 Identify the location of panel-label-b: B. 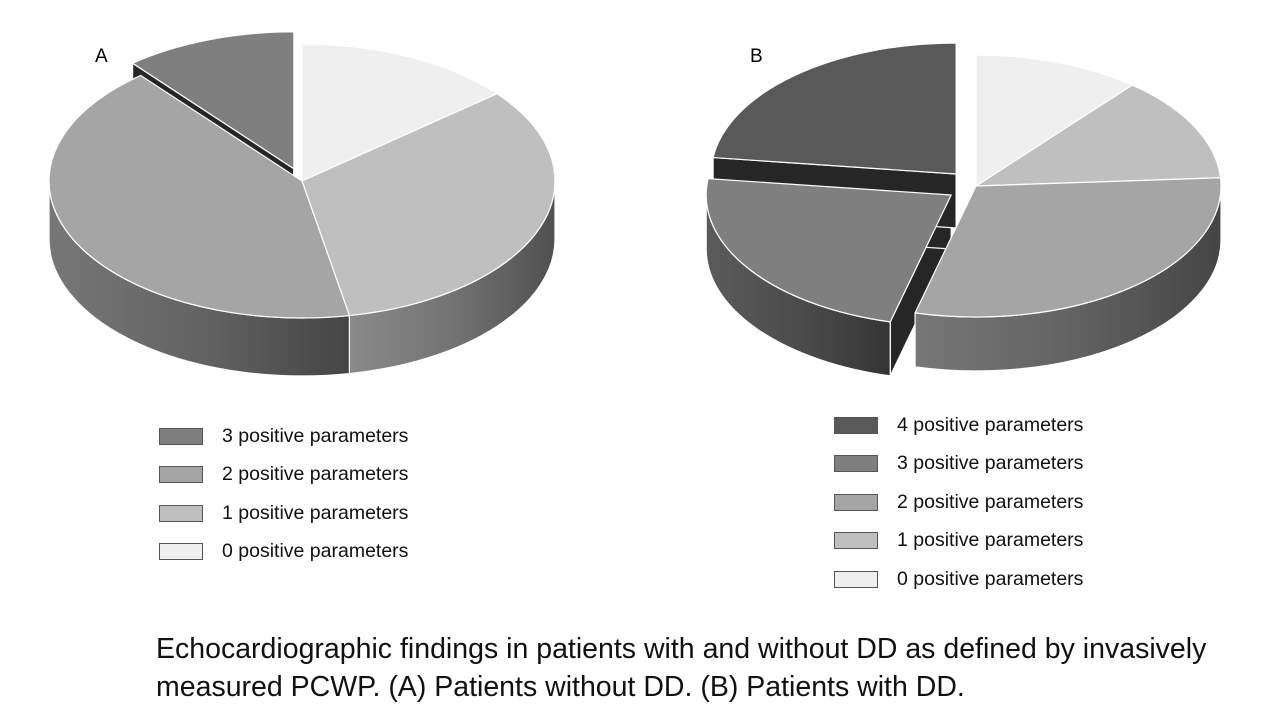
(756, 56).